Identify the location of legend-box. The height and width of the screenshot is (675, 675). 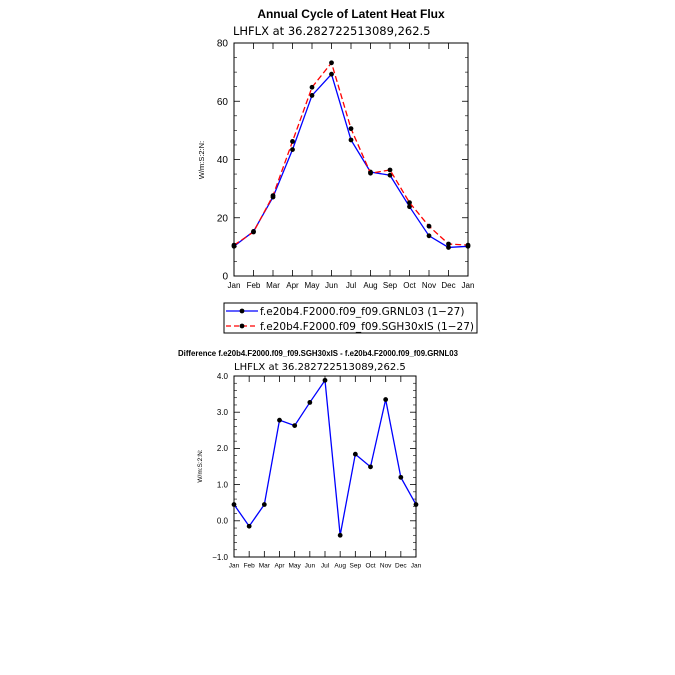
(350, 318).